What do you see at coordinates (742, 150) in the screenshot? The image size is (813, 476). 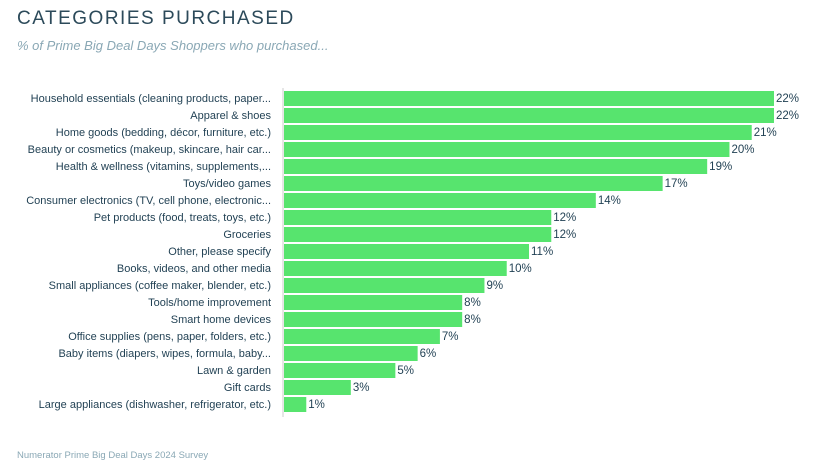 I see `value-label: 20%` at bounding box center [742, 150].